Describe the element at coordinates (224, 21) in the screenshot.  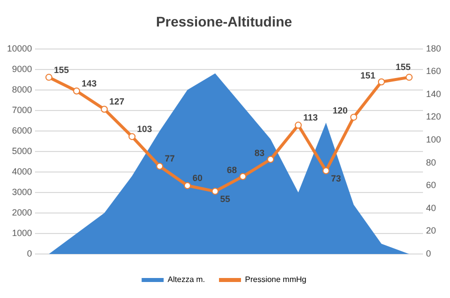
I see `chart-title: Pressione-Altitudine` at that location.